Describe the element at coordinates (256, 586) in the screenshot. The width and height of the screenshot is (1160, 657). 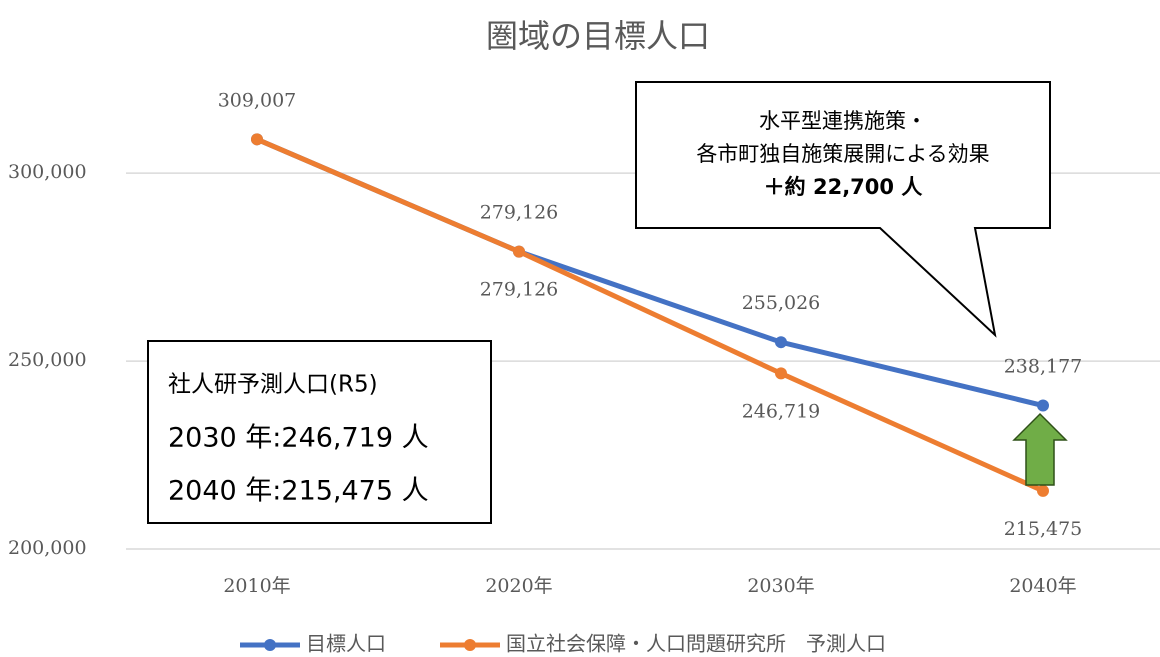
I see `x-tick-label: 2010年` at that location.